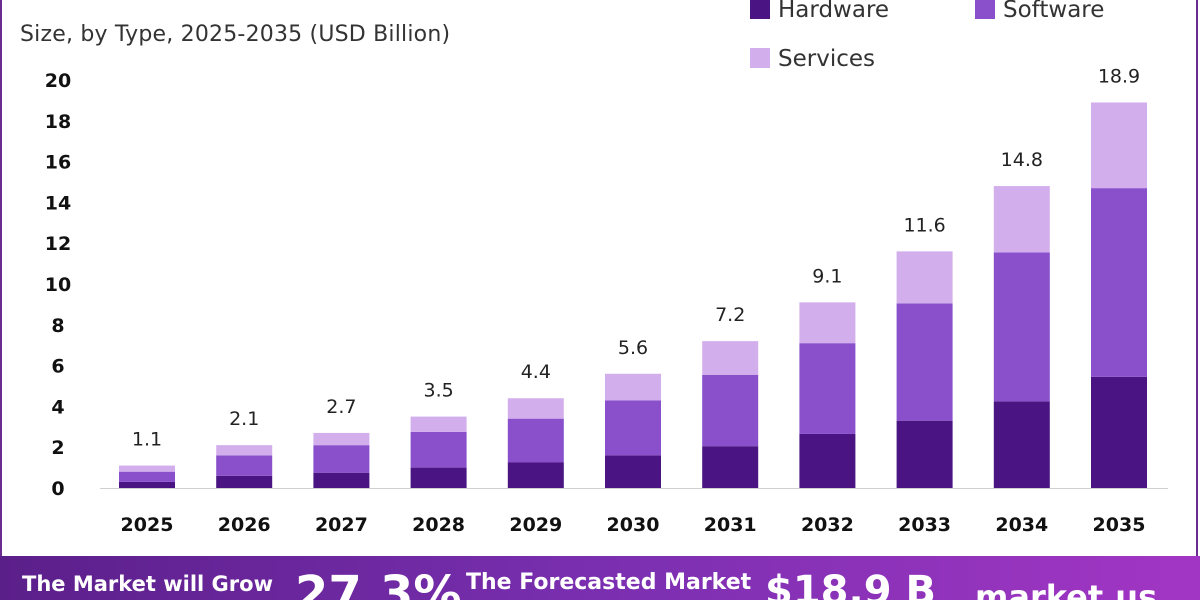 Image resolution: width=1200 pixels, height=600 pixels. Describe the element at coordinates (58, 244) in the screenshot. I see `y-tick-label-12: 12` at that location.